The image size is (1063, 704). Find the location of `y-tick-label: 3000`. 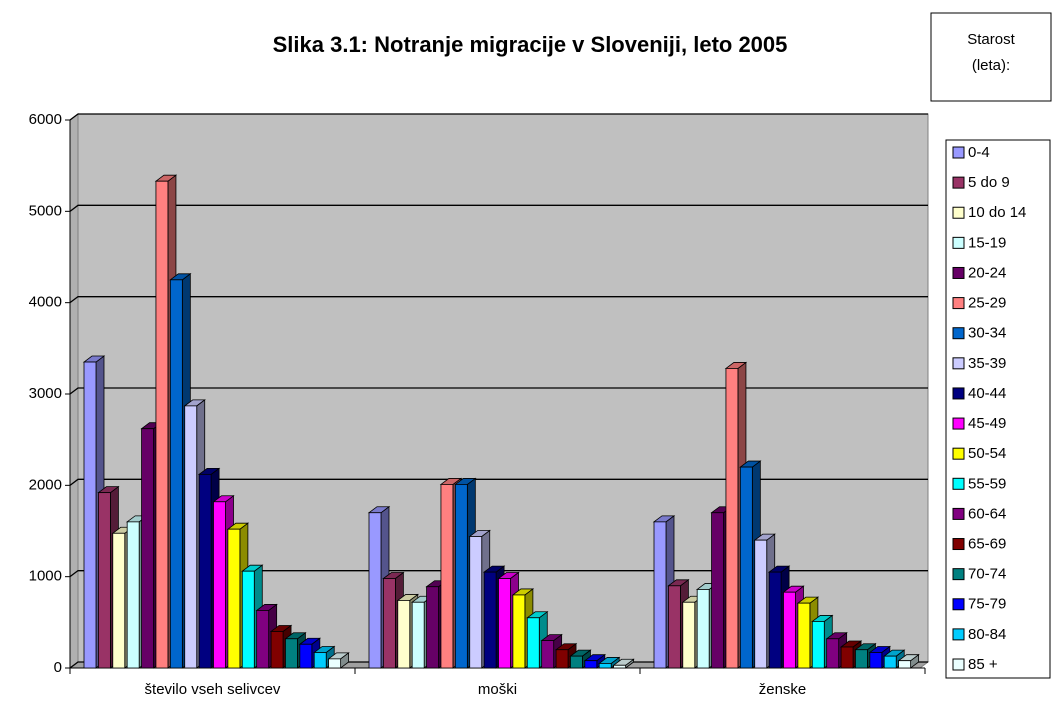

y-tick-label: 3000 is located at coordinates (45, 393).